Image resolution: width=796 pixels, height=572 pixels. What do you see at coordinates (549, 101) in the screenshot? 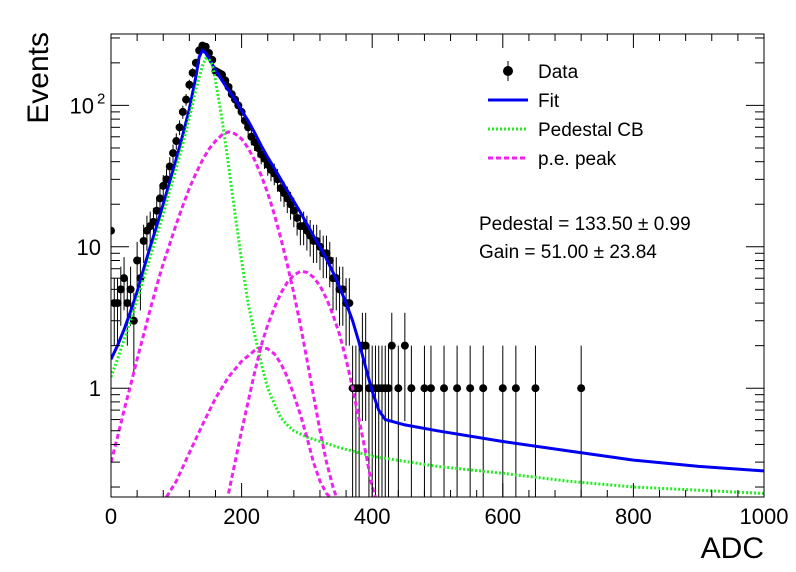
I see `legend-label: Fit` at bounding box center [549, 101].